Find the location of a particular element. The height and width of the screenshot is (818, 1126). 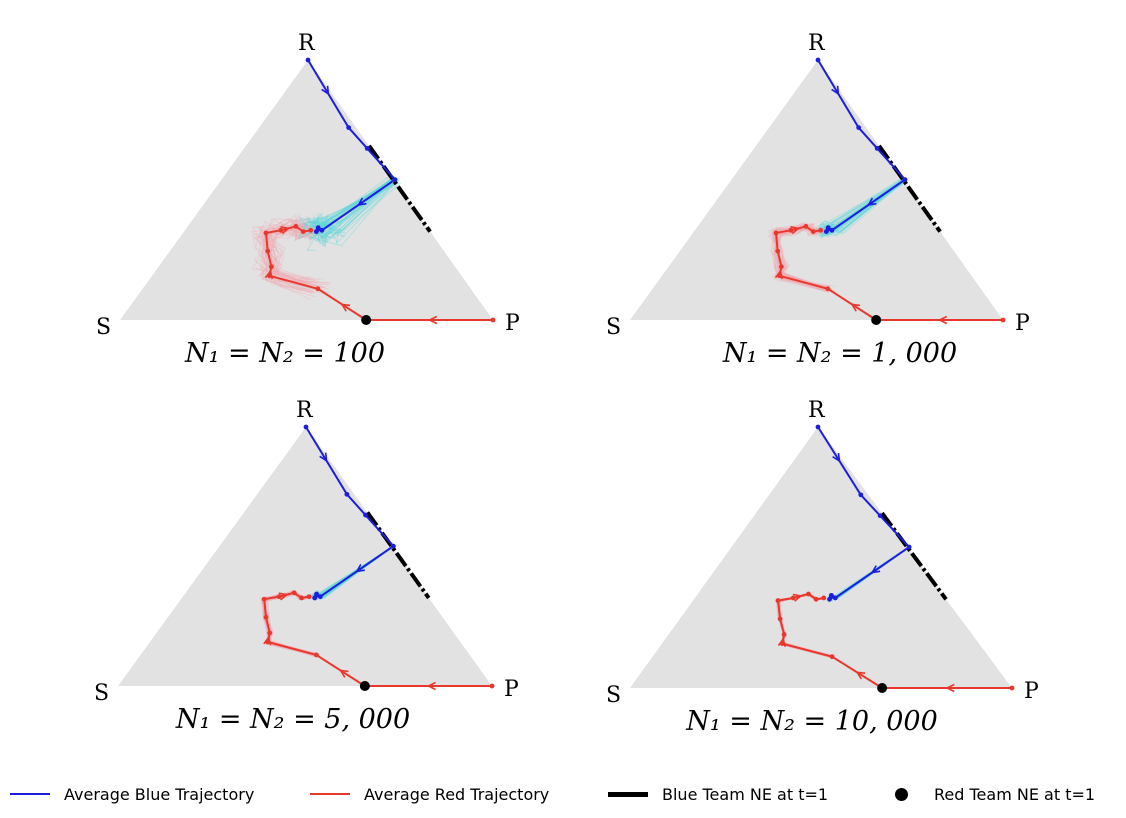

panel-caption: N₁ = N₂ = 5, 000 is located at coordinates (292, 719).